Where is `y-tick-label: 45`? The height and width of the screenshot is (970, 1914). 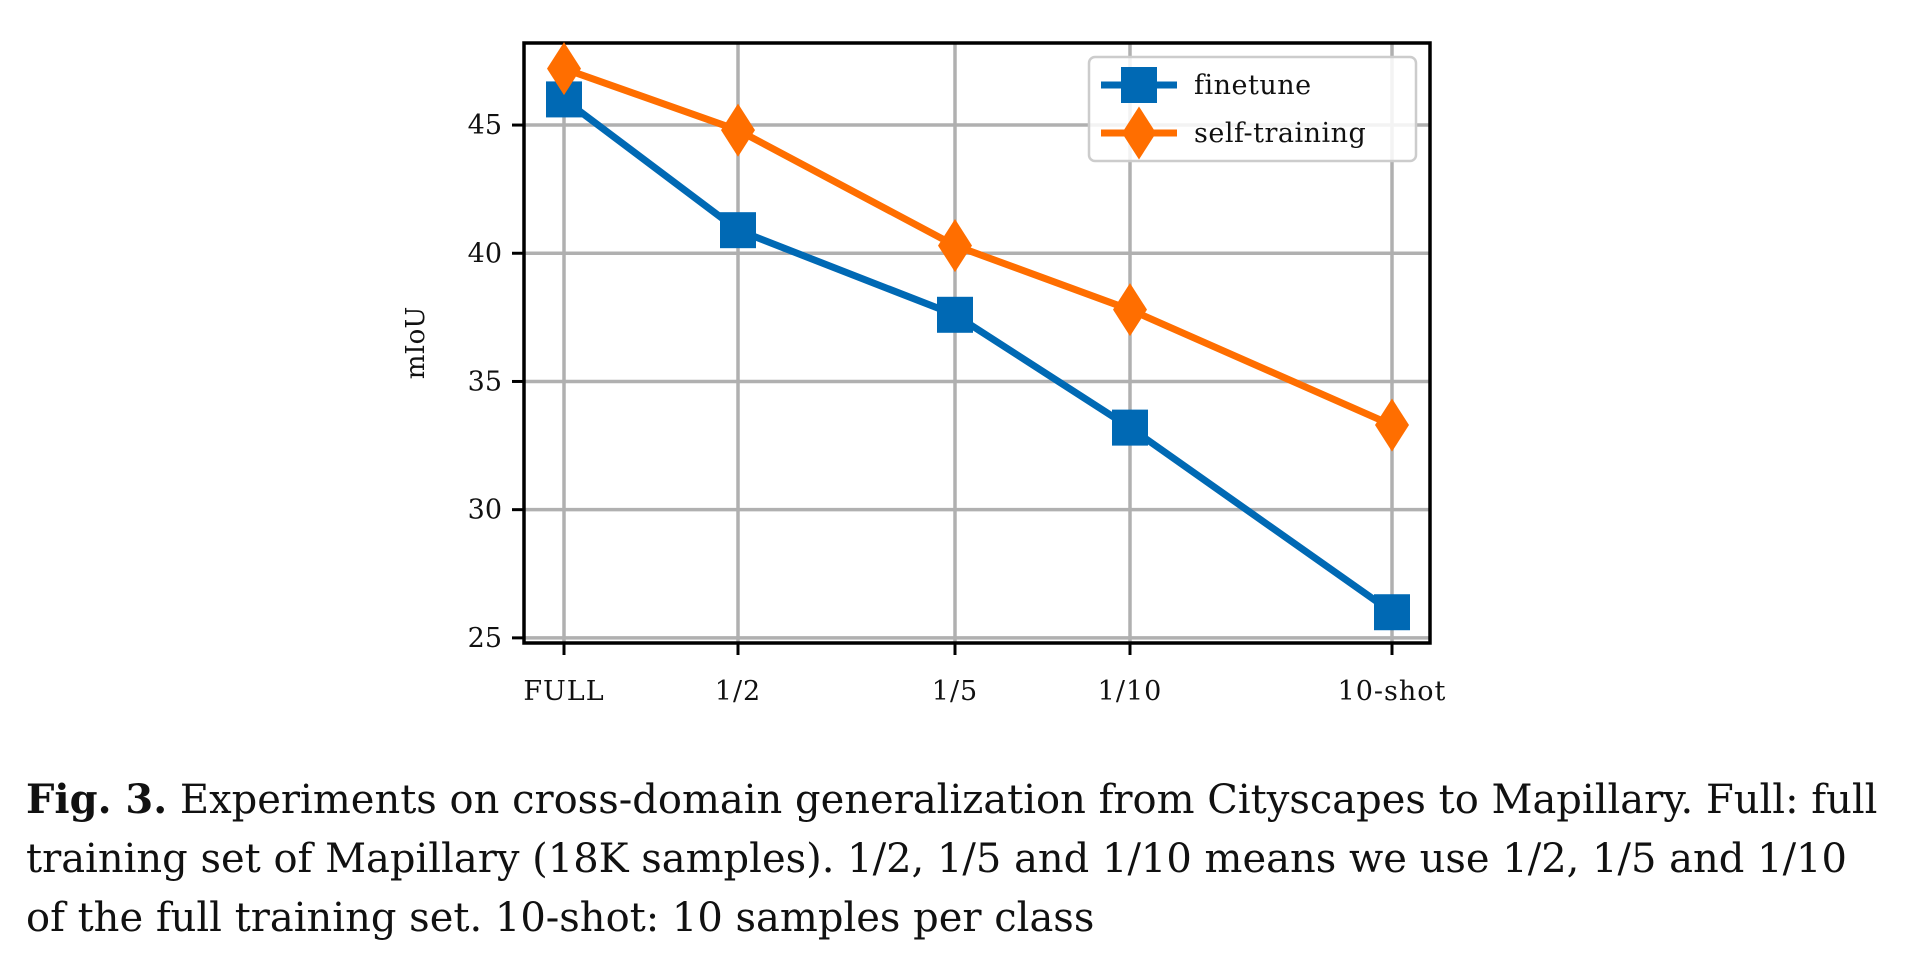
y-tick-label: 45 is located at coordinates (485, 125).